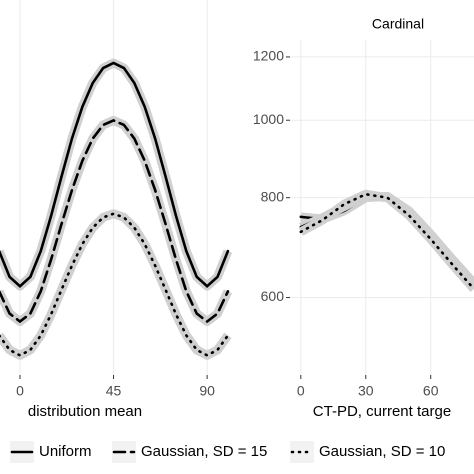 This screenshot has height=474, width=474. I want to click on legend-label: Uniform, so click(65, 451).